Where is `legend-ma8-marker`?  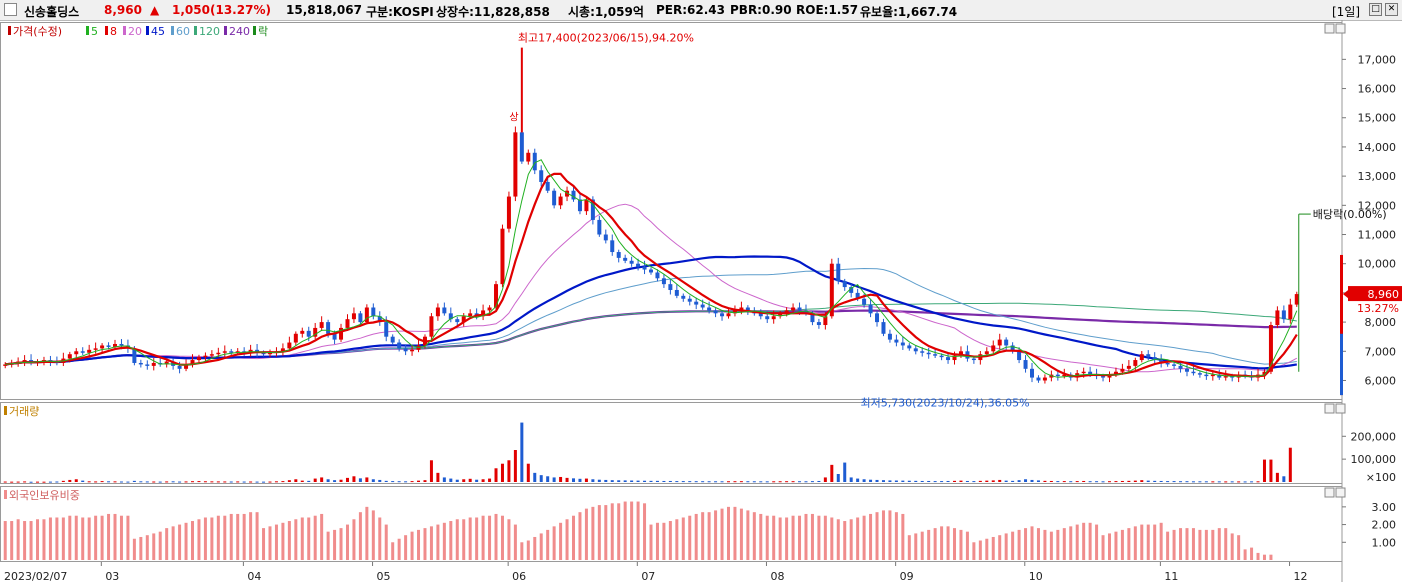 legend-ma8-marker is located at coordinates (106, 30).